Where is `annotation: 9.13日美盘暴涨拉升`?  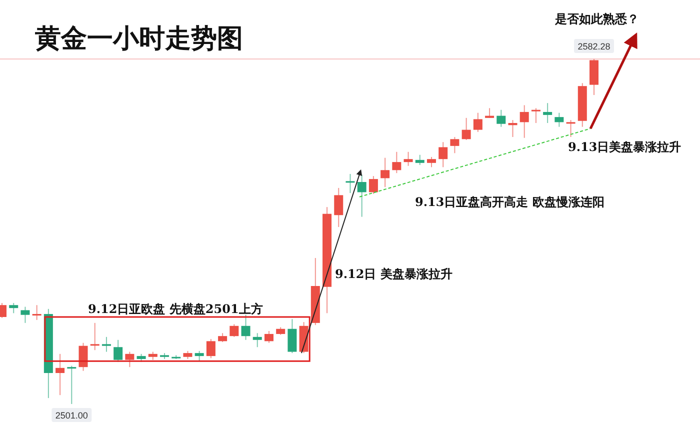
annotation: 9.13日美盘暴涨拉升 is located at coordinates (625, 147).